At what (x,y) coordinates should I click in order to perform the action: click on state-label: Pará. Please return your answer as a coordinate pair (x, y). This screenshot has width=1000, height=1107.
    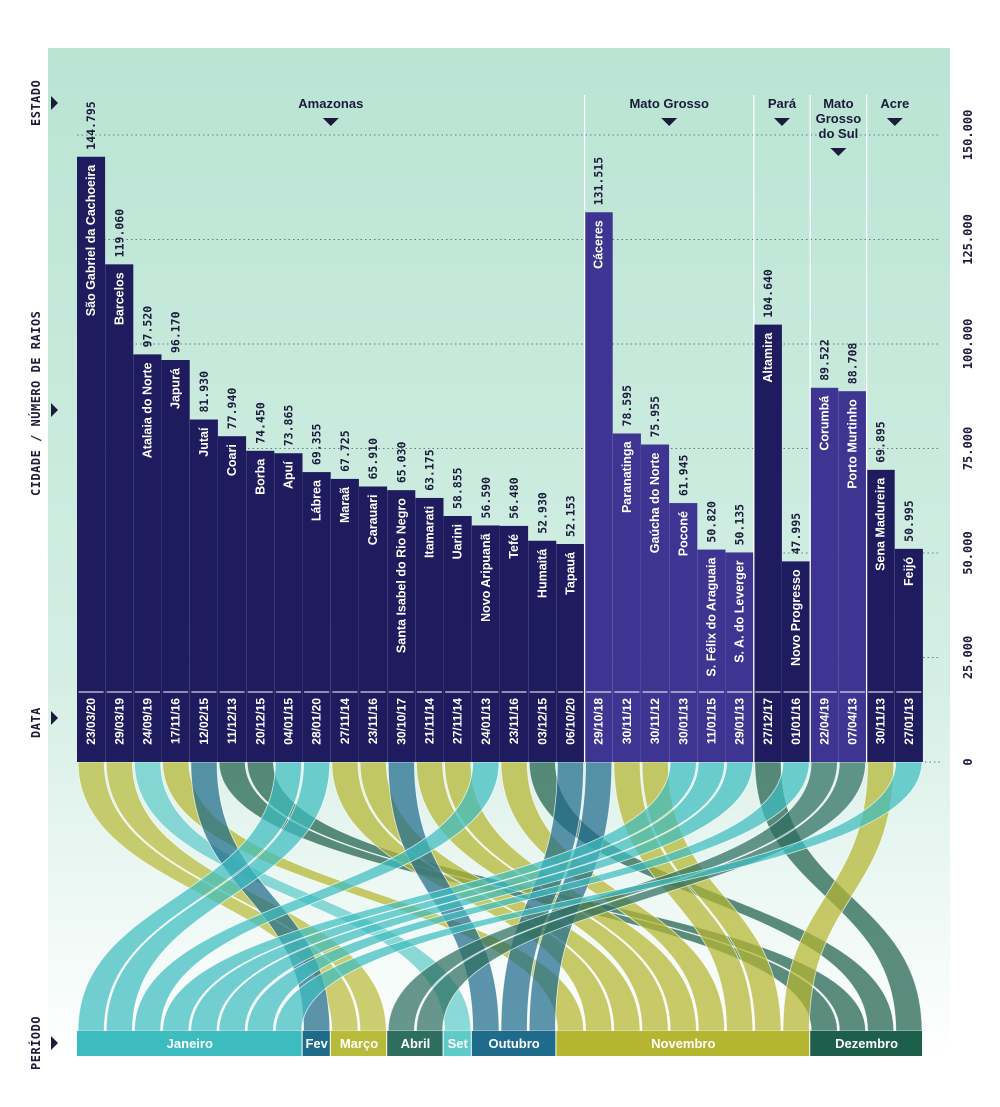
    Looking at the image, I should click on (782, 103).